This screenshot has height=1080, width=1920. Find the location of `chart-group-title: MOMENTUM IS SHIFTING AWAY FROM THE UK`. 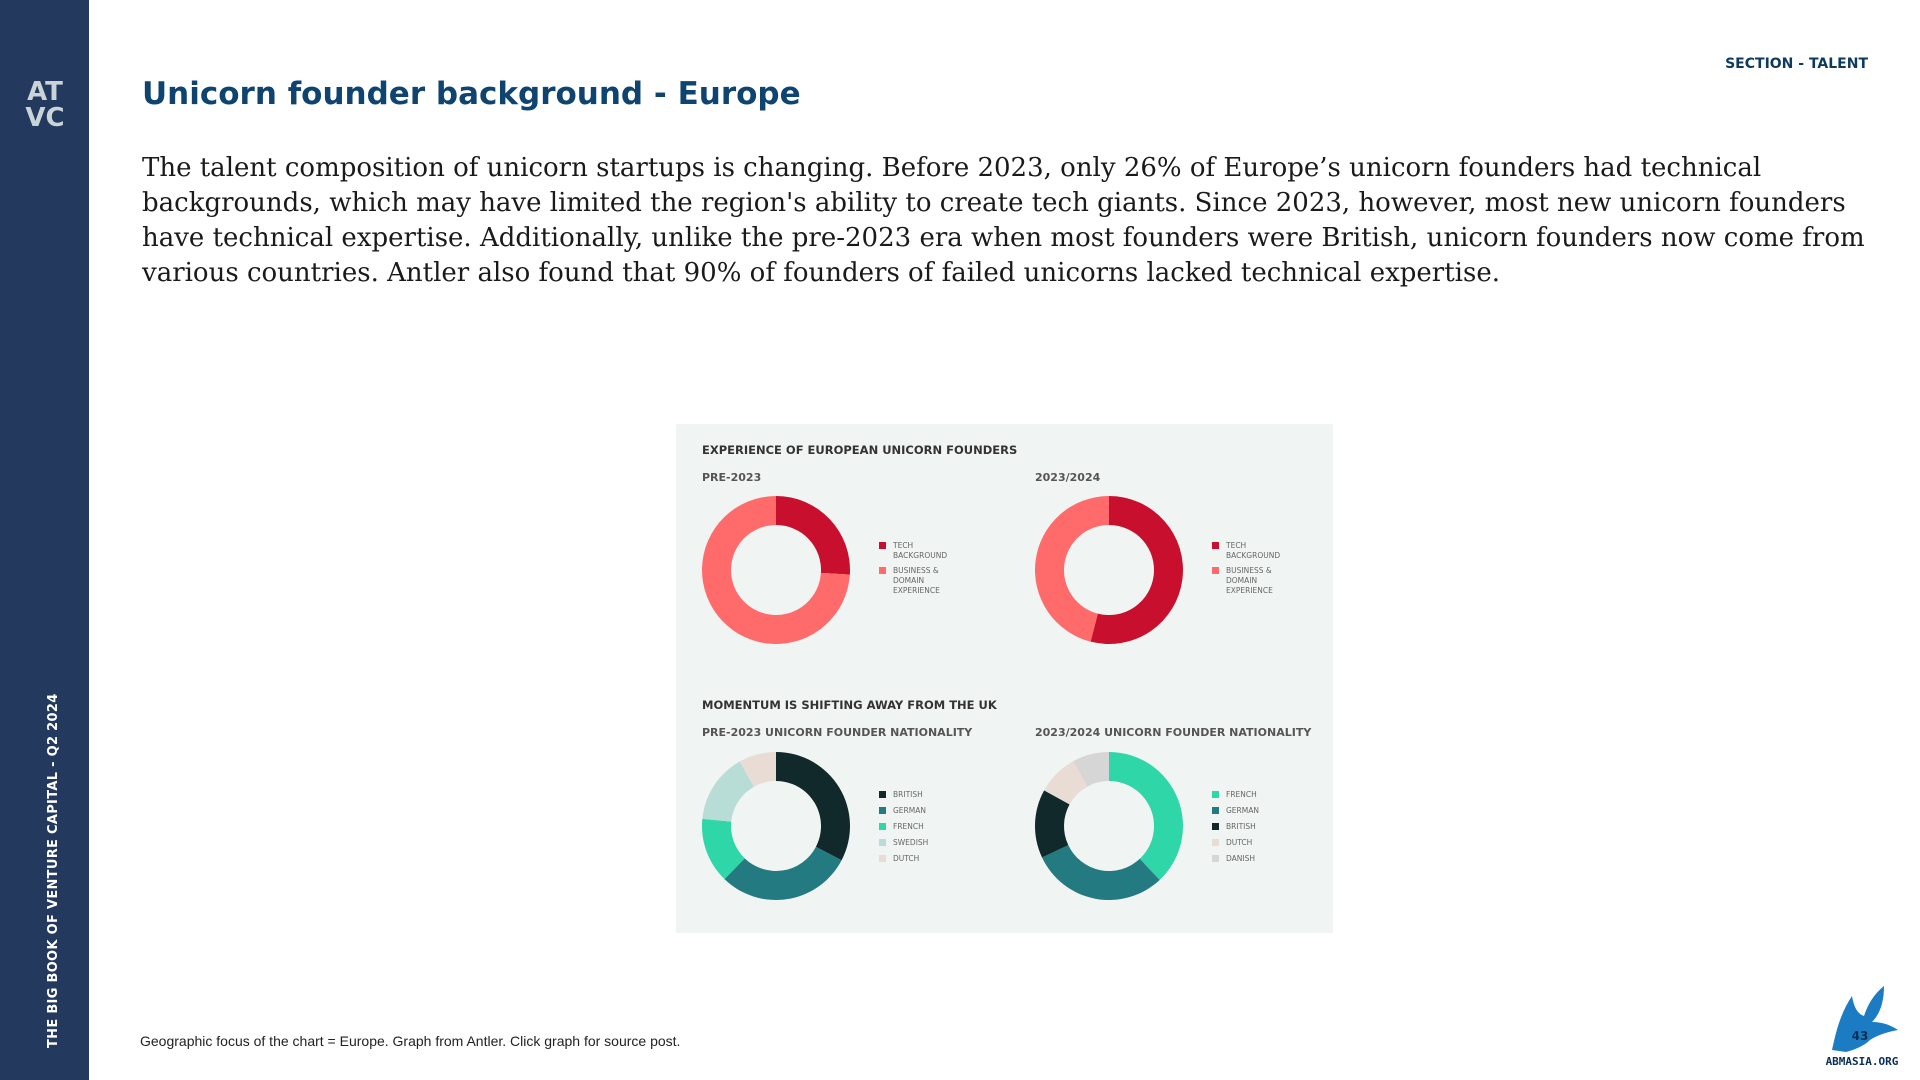

chart-group-title: MOMENTUM IS SHIFTING AWAY FROM THE UK is located at coordinates (850, 705).